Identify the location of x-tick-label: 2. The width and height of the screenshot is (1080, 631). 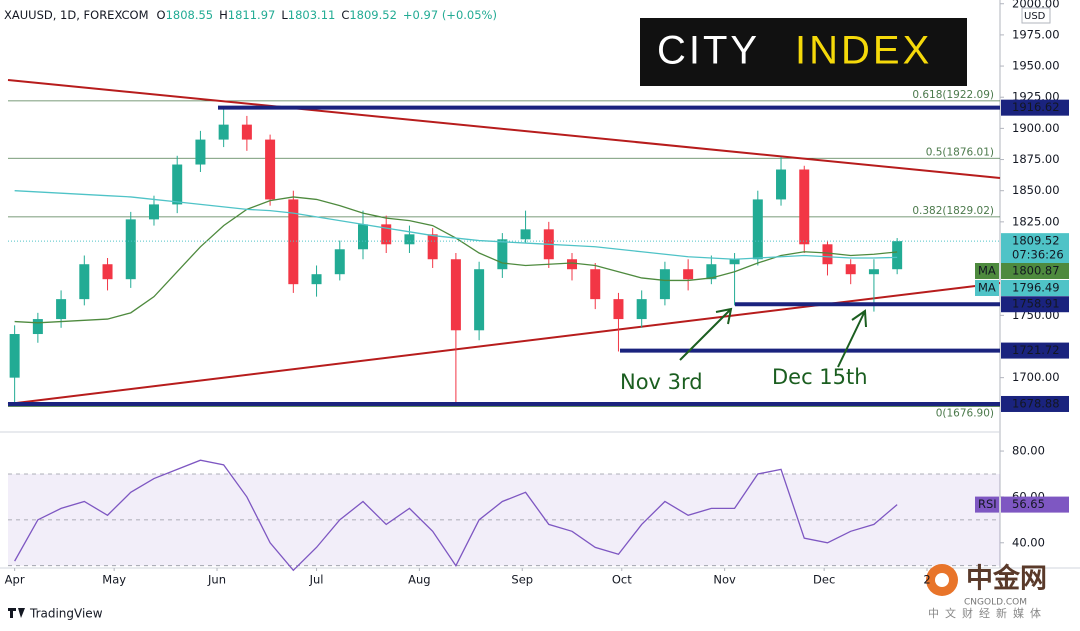
(926, 580).